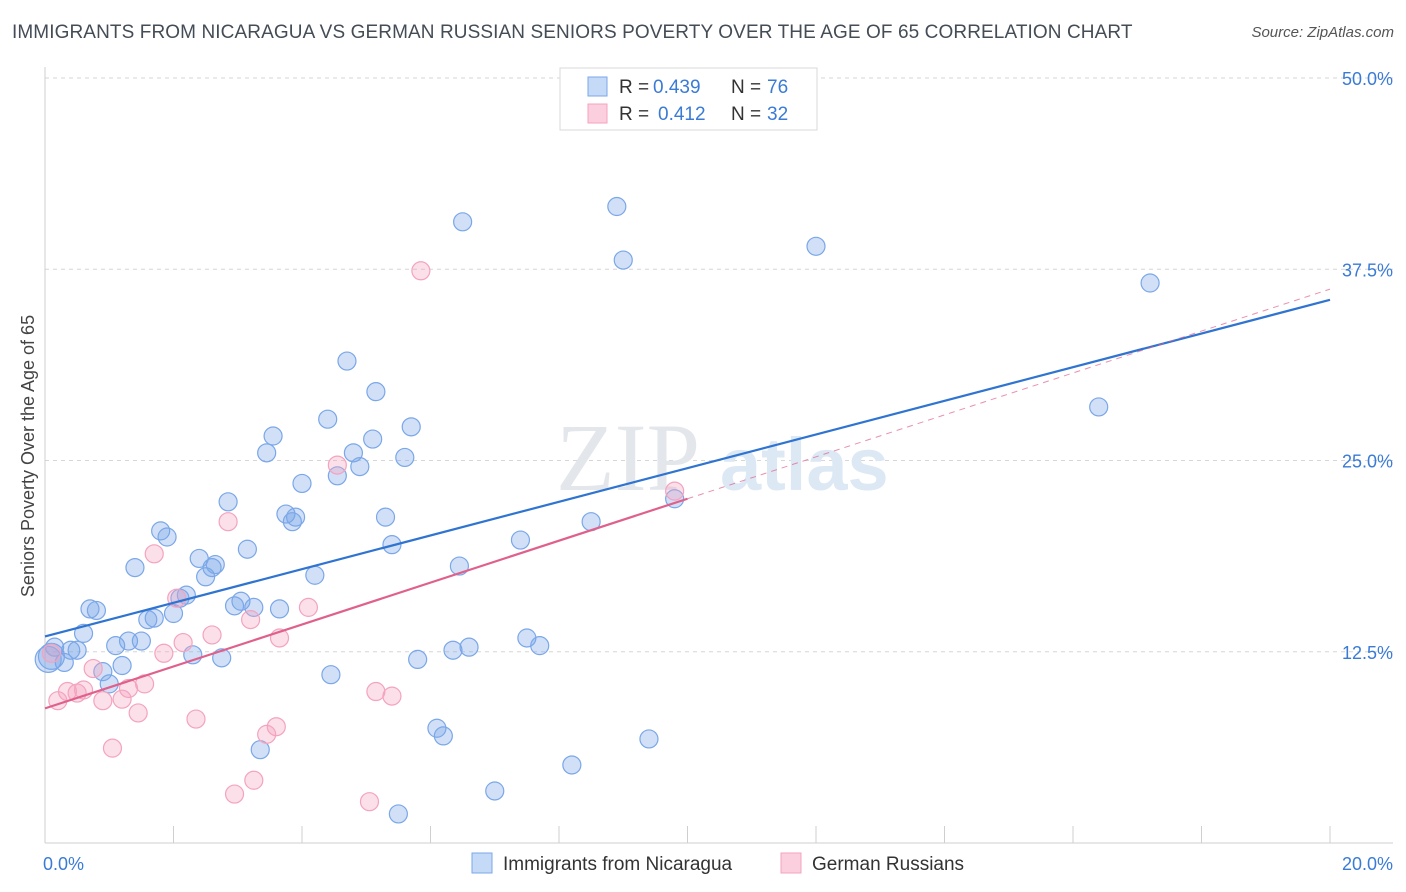 The width and height of the screenshot is (1406, 892). What do you see at coordinates (597, 86) in the screenshot?
I see `legend-swatch-nicaragua` at bounding box center [597, 86].